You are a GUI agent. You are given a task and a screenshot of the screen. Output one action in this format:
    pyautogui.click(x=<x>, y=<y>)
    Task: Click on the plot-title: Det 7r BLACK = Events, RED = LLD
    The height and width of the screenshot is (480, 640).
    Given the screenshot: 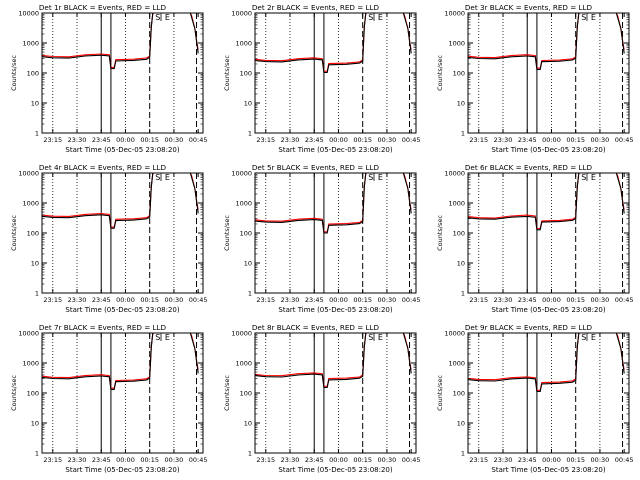 What is the action you would take?
    pyautogui.click(x=103, y=327)
    